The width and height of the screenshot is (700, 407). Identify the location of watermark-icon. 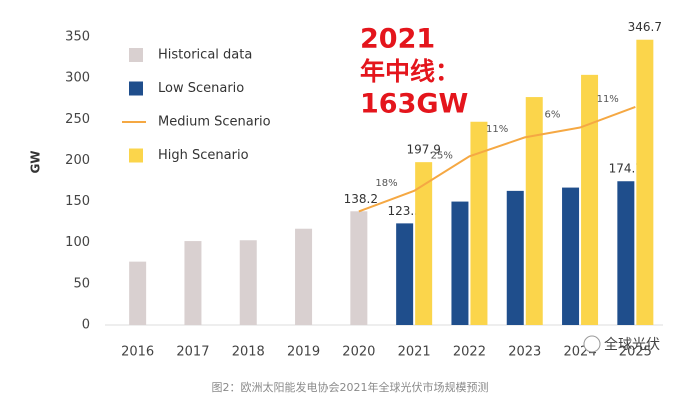
(592, 344).